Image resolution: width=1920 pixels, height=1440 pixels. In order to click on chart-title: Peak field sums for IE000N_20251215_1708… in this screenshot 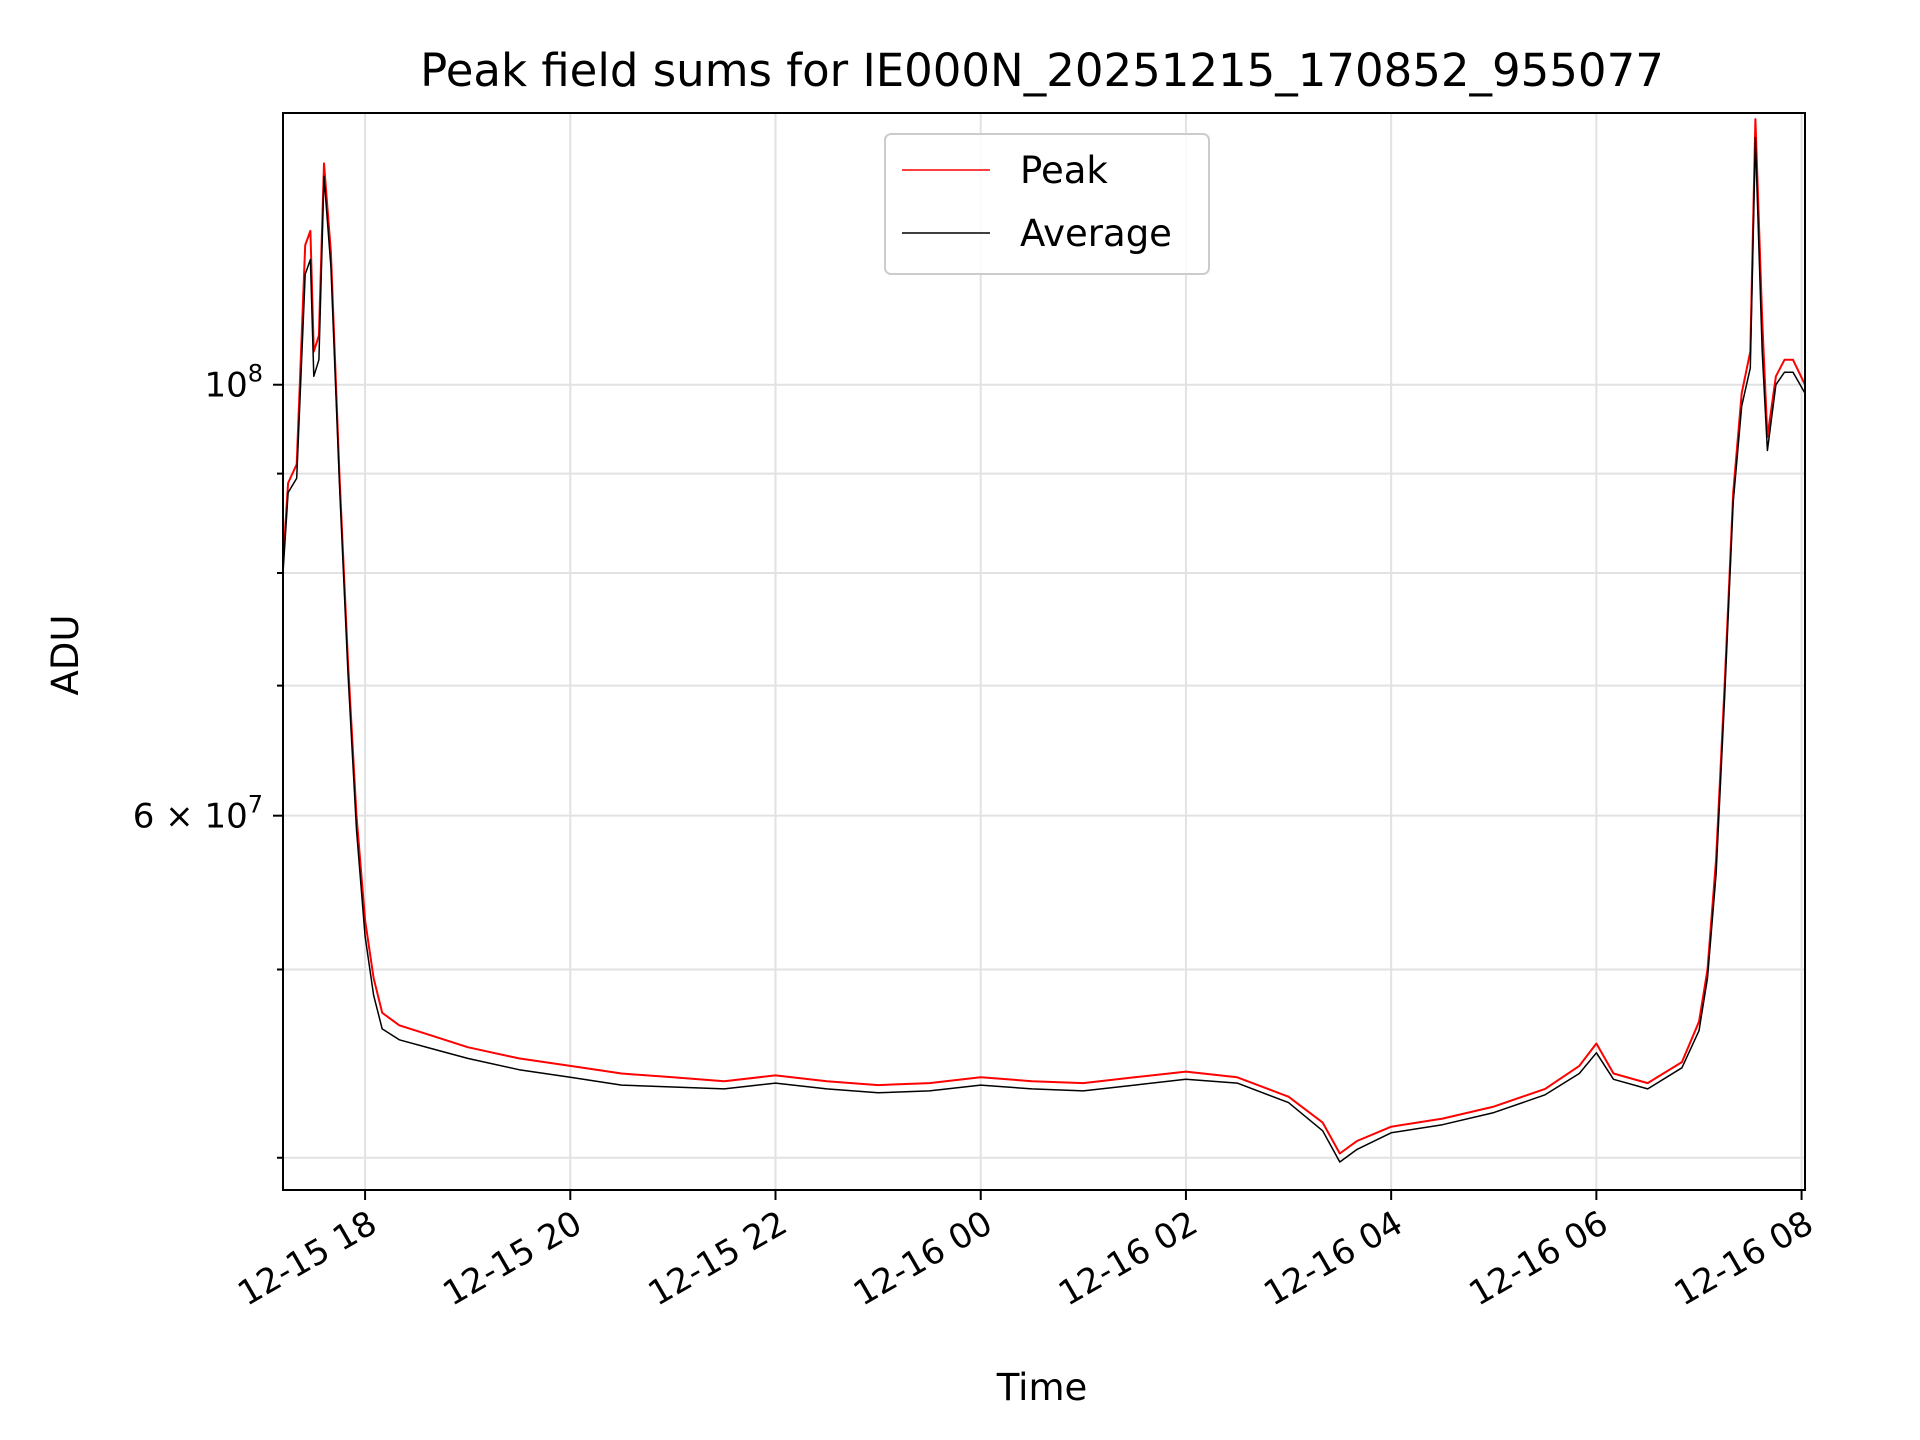, I will do `click(1042, 70)`.